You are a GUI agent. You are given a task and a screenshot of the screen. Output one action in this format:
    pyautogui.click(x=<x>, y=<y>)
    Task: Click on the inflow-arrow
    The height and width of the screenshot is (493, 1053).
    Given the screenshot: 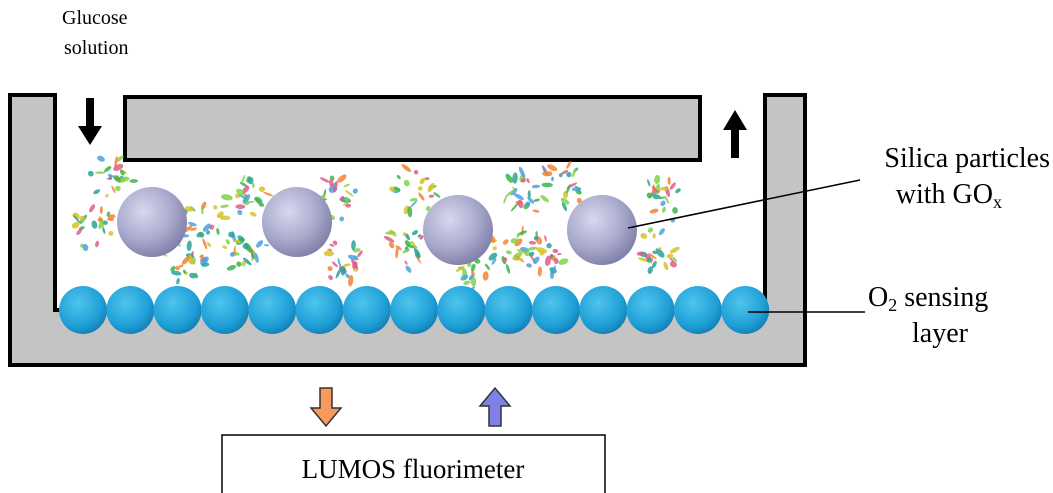 What is the action you would take?
    pyautogui.click(x=90, y=121)
    